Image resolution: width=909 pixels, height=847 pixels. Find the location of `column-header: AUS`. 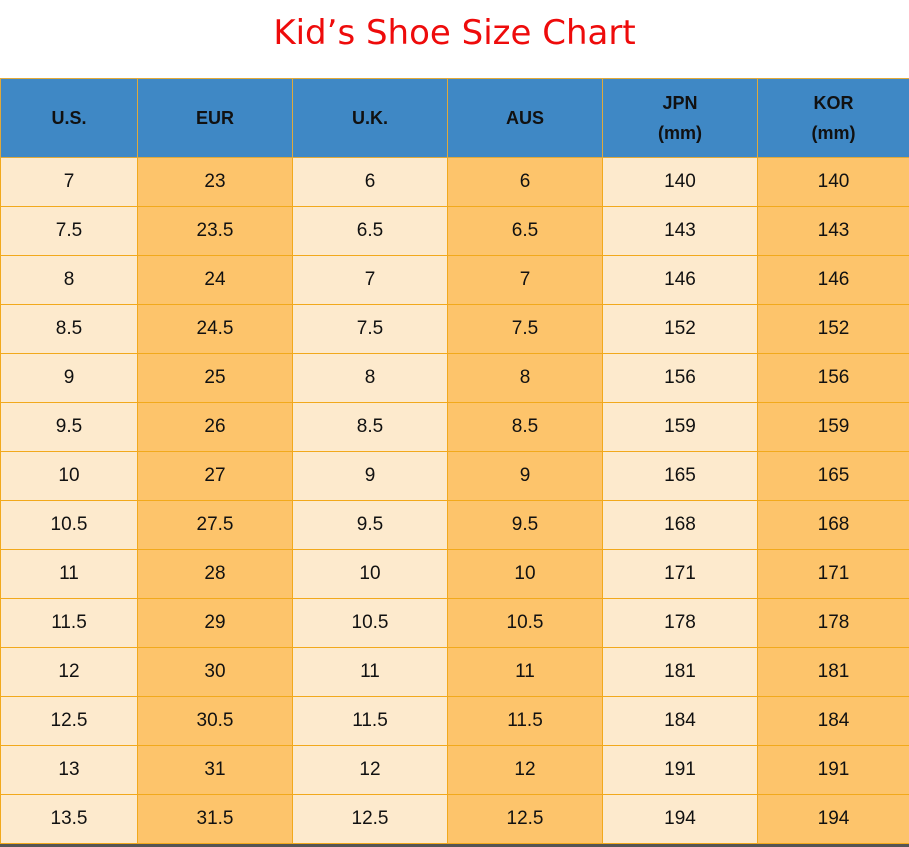

column-header: AUS is located at coordinates (525, 118).